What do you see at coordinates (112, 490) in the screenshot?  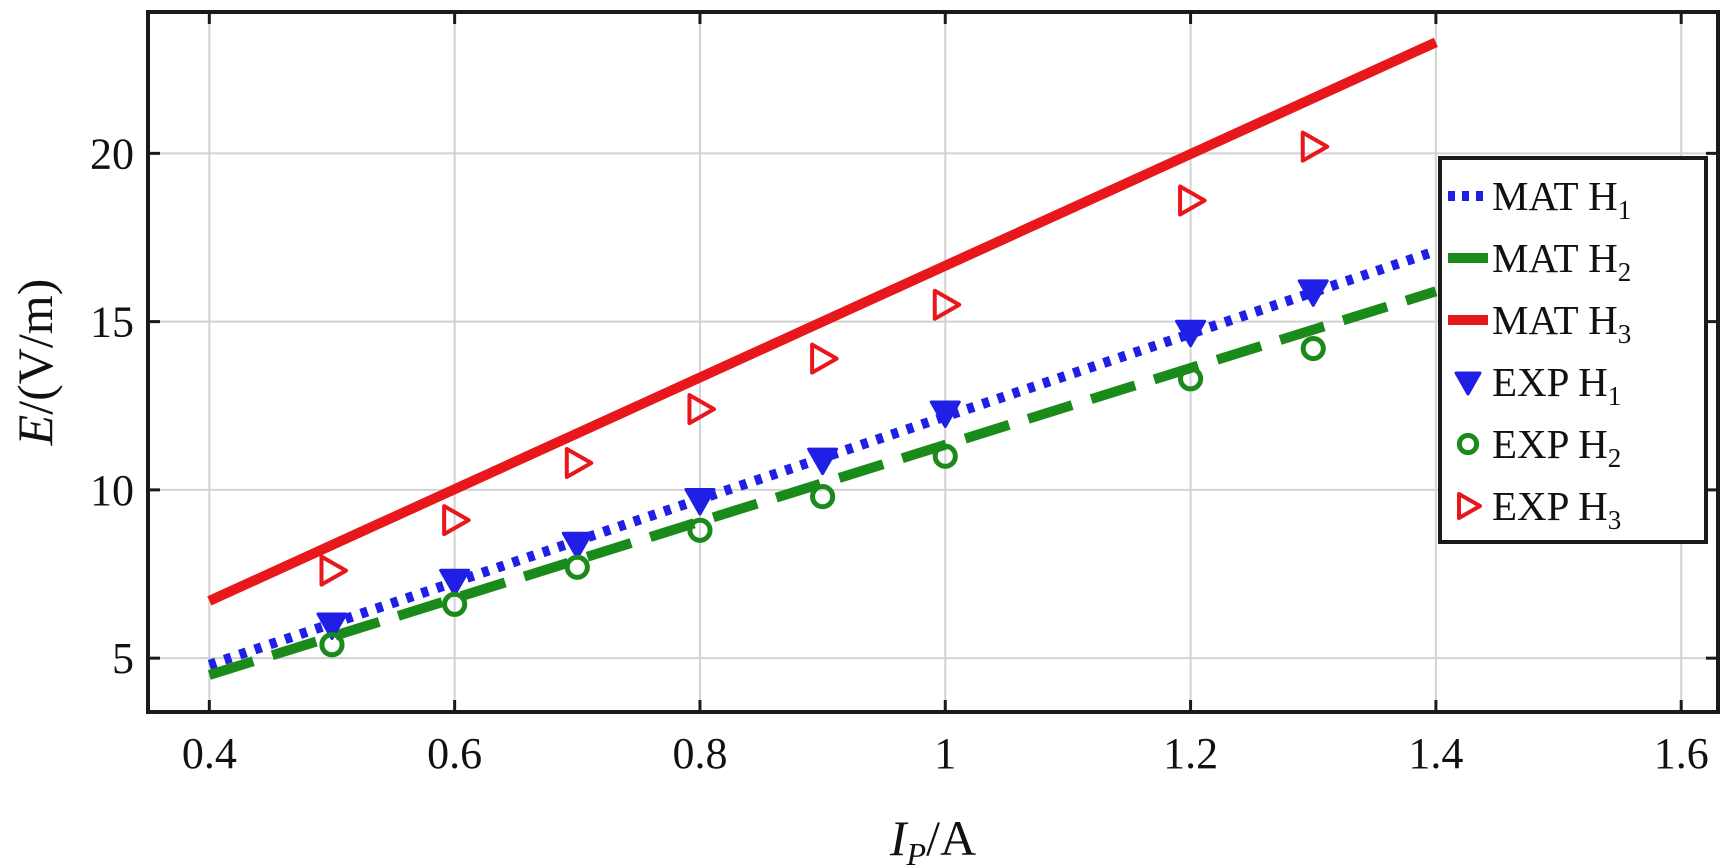 I see `y-tick-label: 10` at bounding box center [112, 490].